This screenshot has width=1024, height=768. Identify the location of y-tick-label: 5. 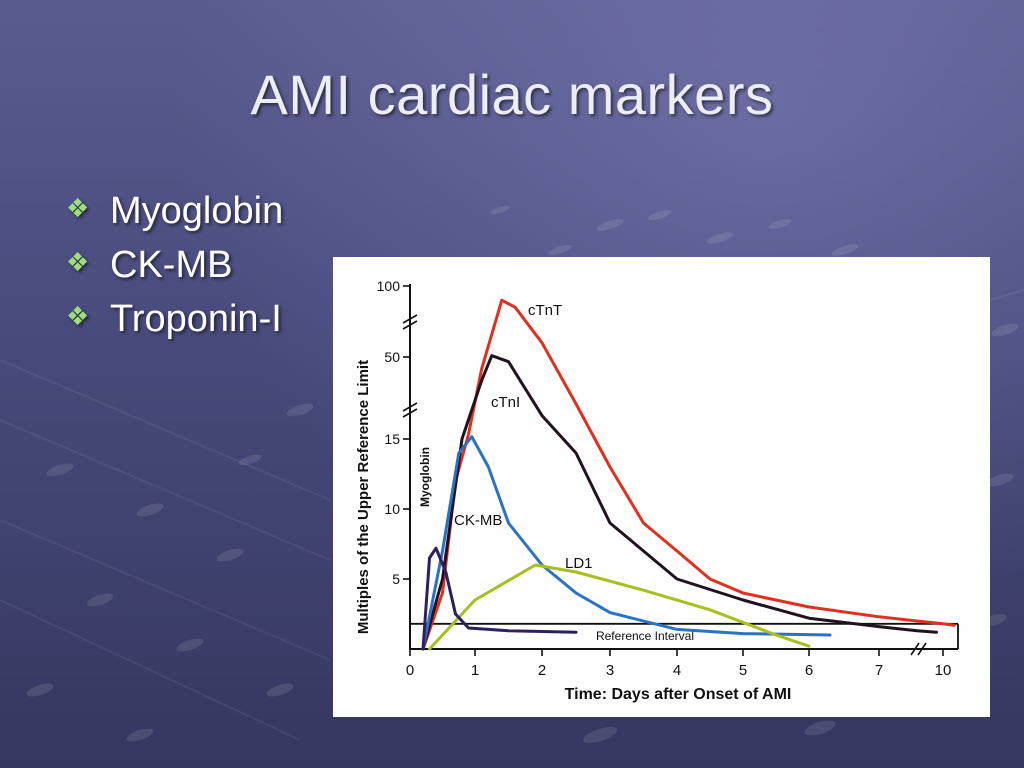
(396, 579).